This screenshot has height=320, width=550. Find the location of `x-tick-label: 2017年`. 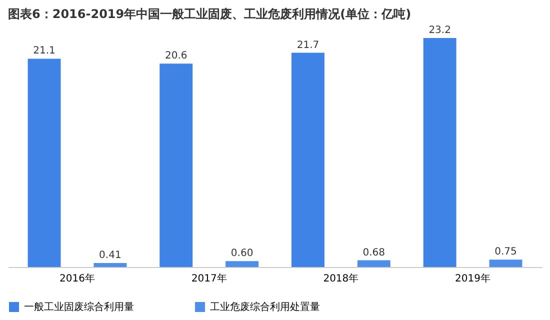

x-tick-label: 2017年 is located at coordinates (209, 278).